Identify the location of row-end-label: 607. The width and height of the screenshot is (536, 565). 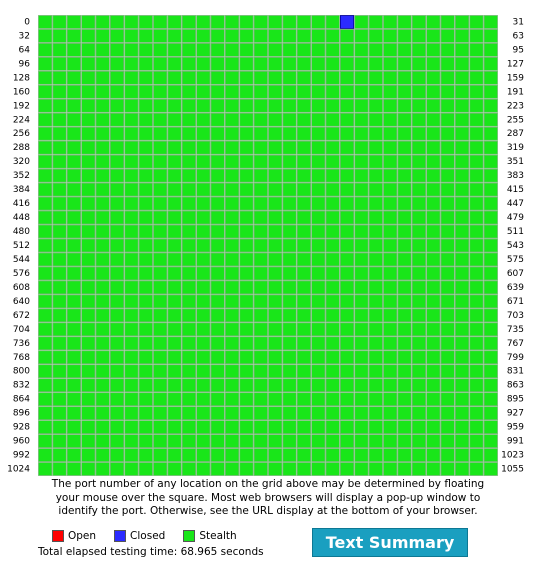
(515, 274).